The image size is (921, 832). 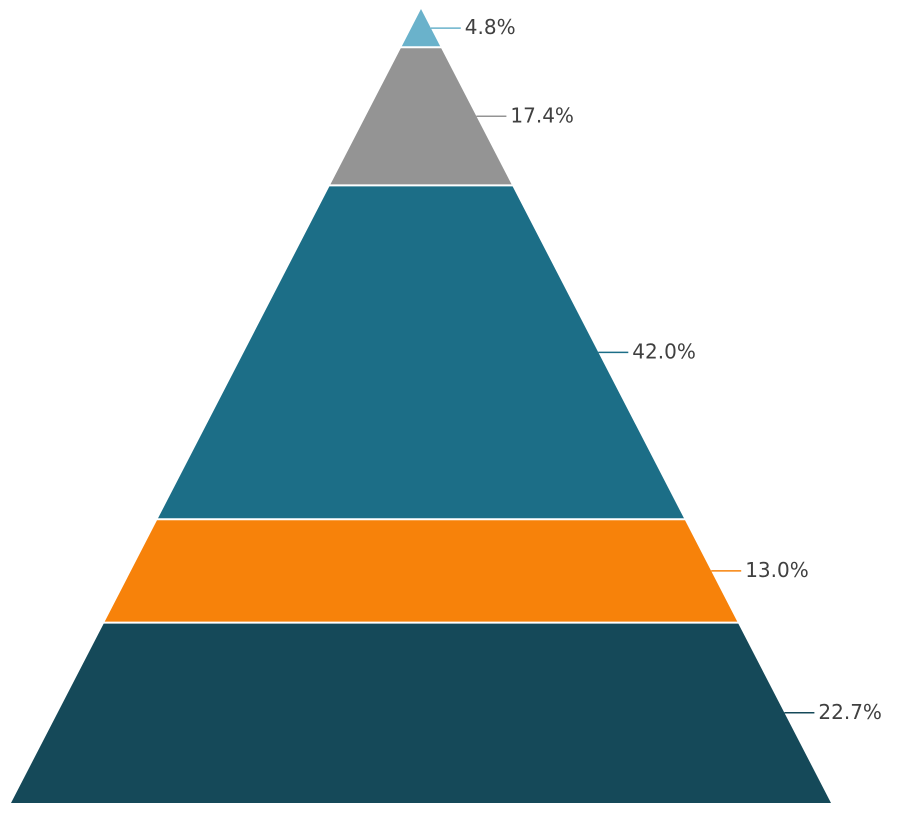 What do you see at coordinates (777, 570) in the screenshot?
I see `data-label-4: 13.0%` at bounding box center [777, 570].